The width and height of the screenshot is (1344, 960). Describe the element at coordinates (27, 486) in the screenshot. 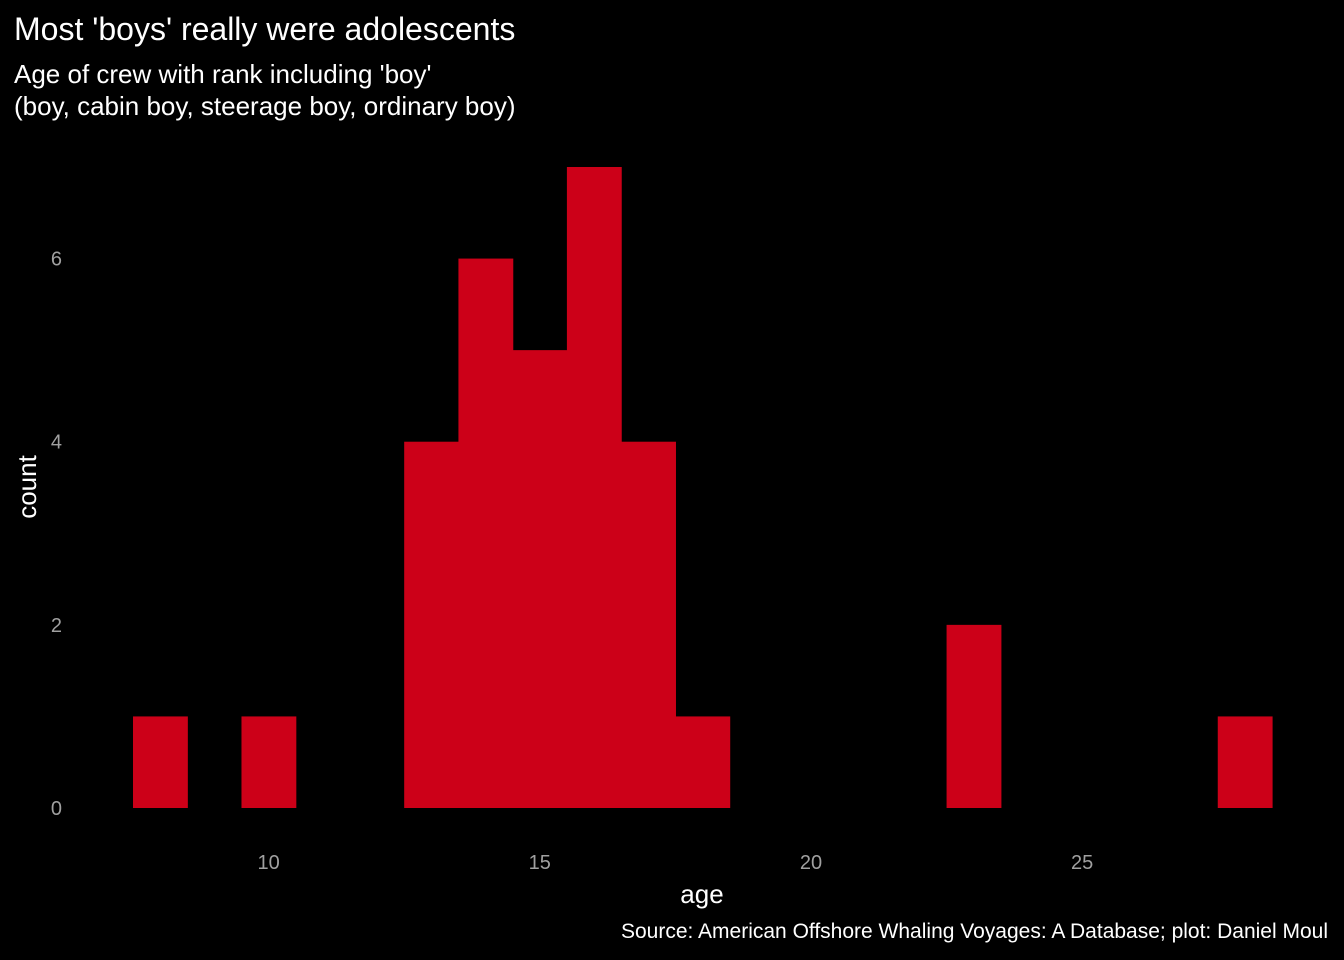

I see `y-axis-title: count` at that location.